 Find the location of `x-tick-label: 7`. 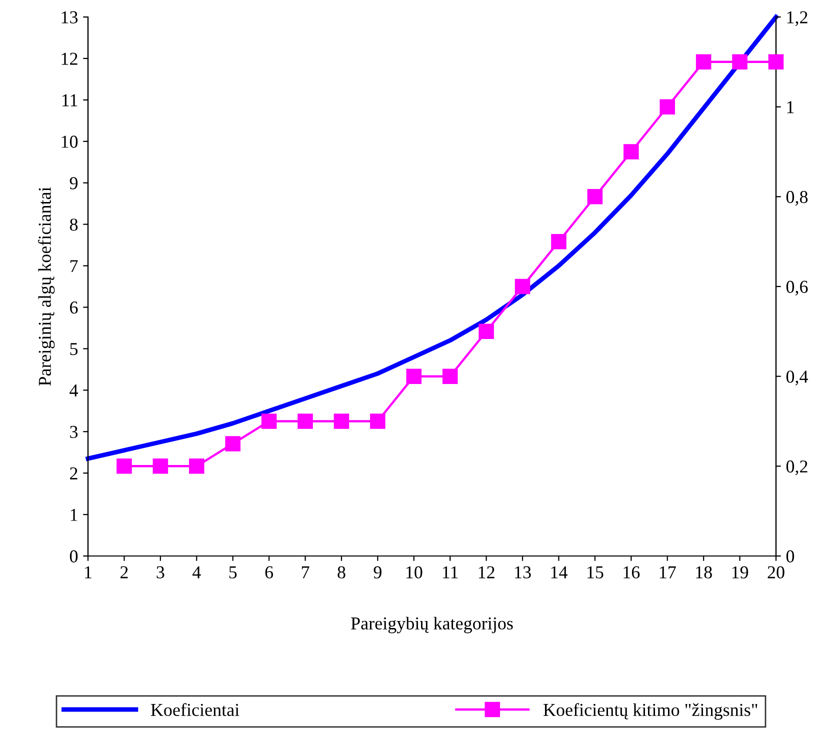

x-tick-label: 7 is located at coordinates (306, 572).